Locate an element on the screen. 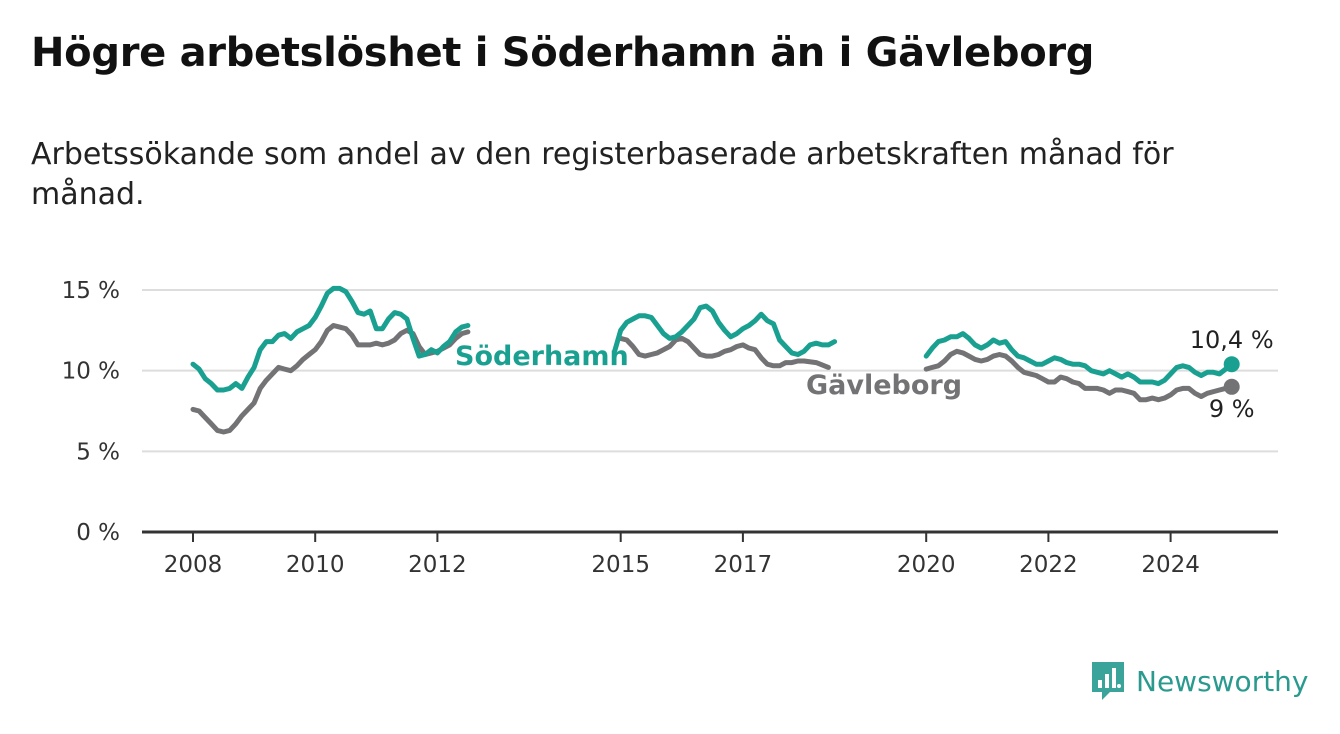  end-value-label: 10,4 % is located at coordinates (1232, 340).